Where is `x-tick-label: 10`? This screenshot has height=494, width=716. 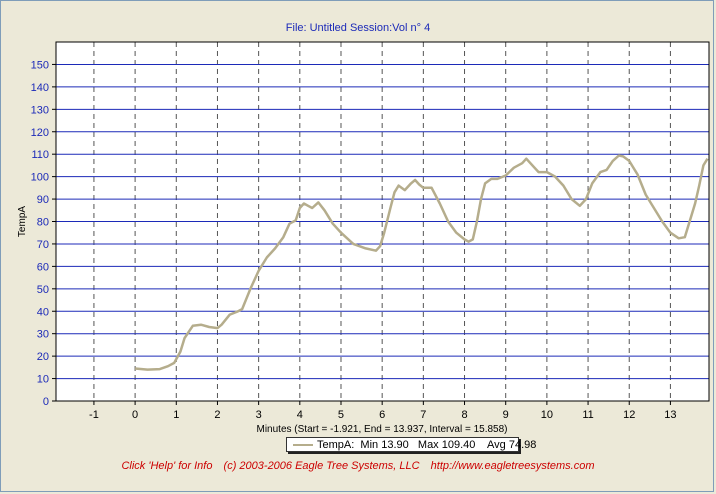 x-tick-label: 10 is located at coordinates (547, 415).